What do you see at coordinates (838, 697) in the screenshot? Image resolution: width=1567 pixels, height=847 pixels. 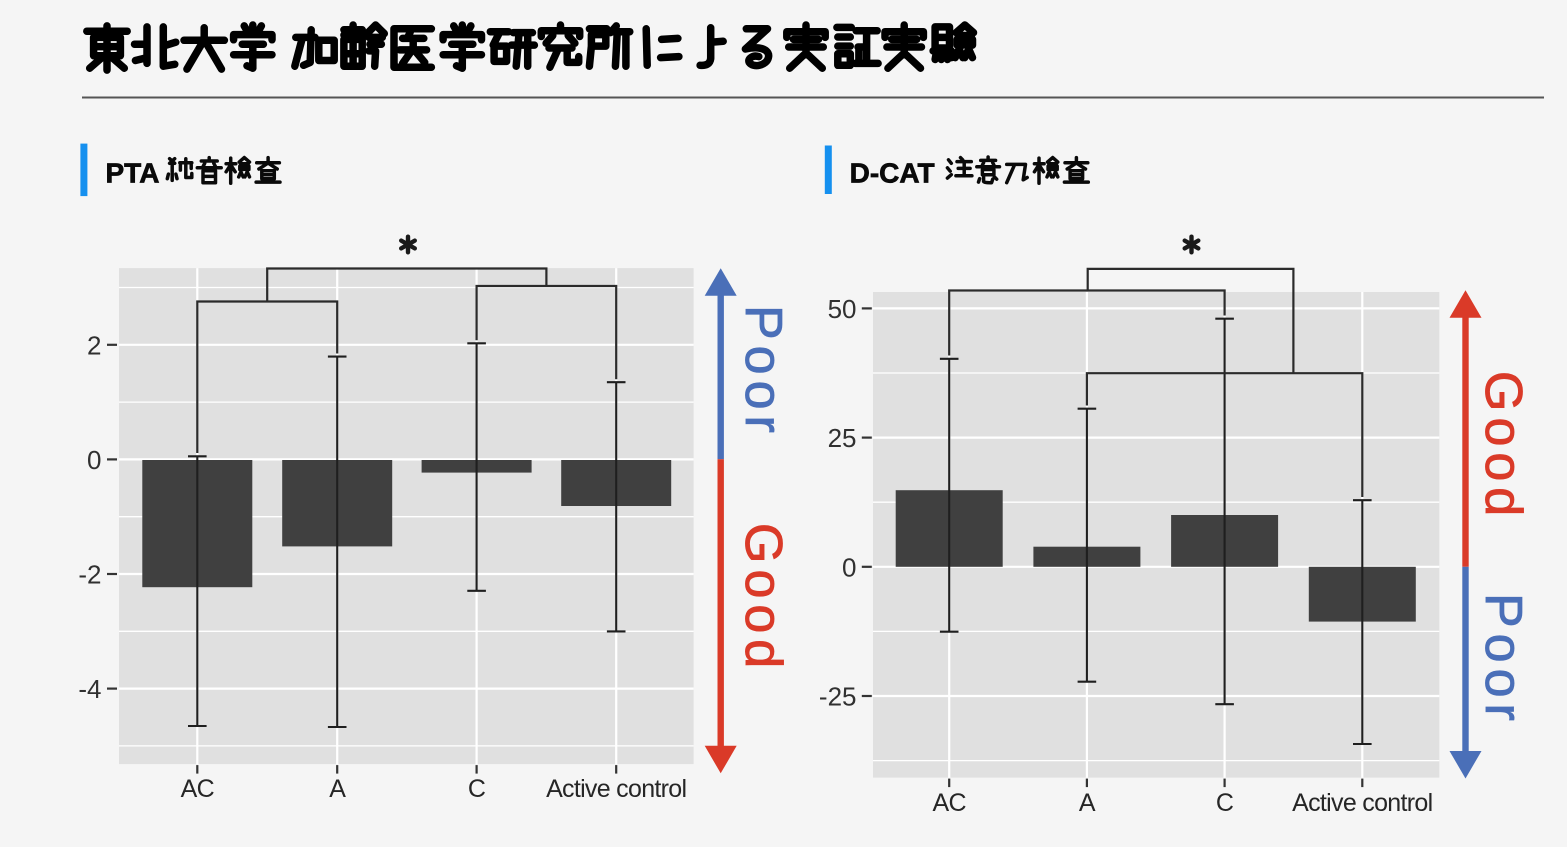 I see `svg-text: -25` at bounding box center [838, 697].